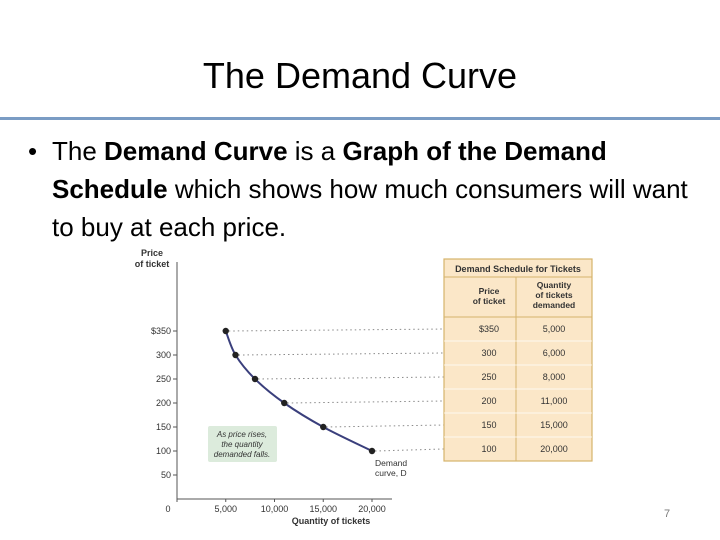  Describe the element at coordinates (391, 473) in the screenshot. I see `curve-label: curve, D` at that location.